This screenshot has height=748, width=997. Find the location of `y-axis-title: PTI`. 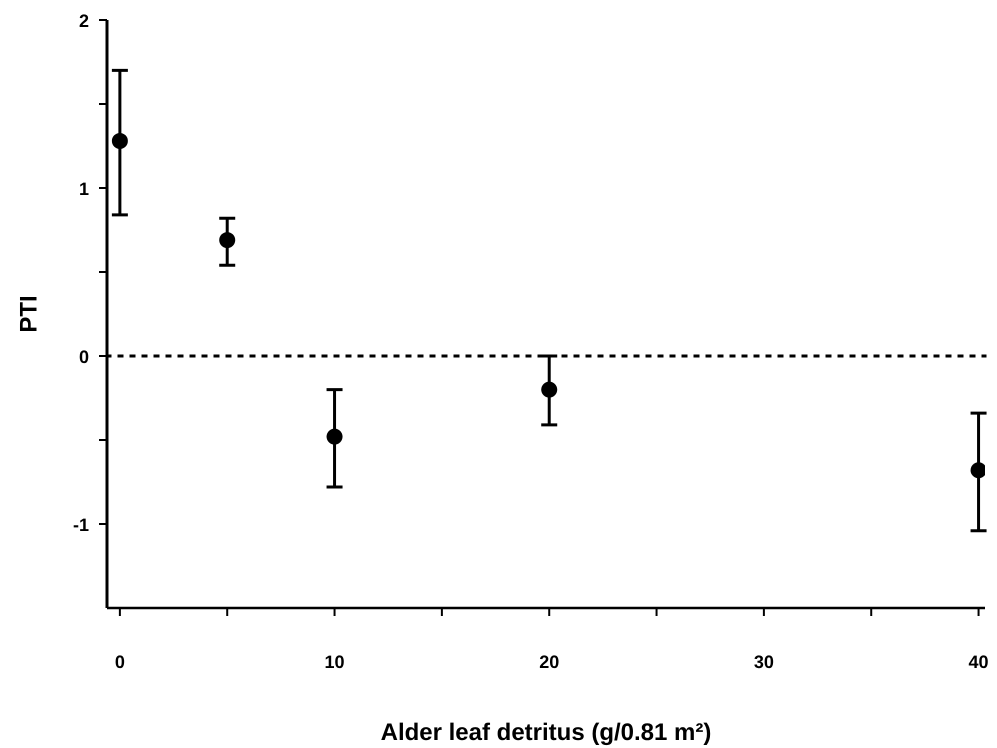

y-axis-title: PTI is located at coordinates (29, 314).